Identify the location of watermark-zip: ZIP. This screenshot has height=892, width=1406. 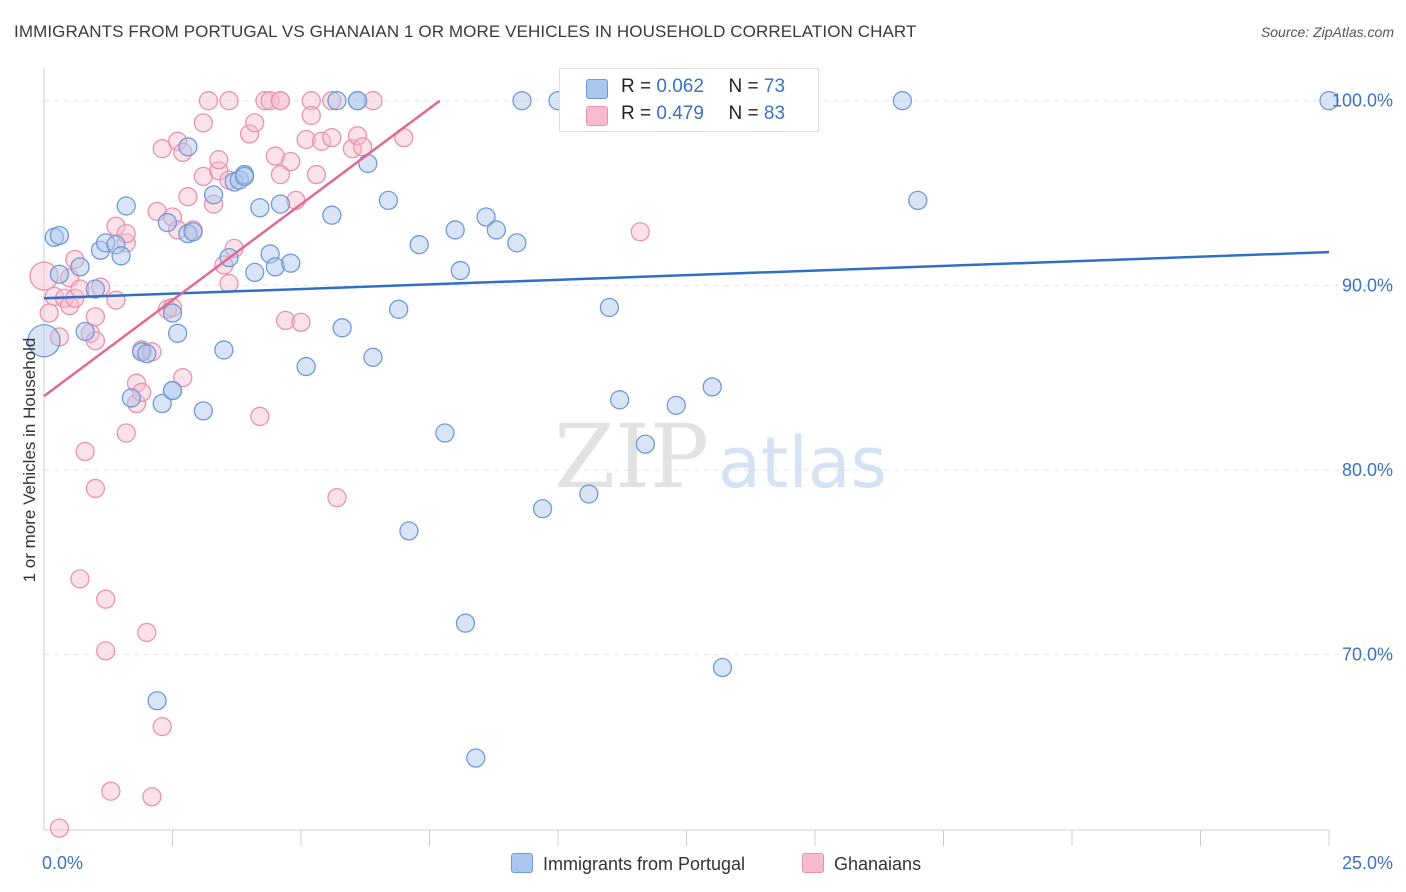
(631, 456).